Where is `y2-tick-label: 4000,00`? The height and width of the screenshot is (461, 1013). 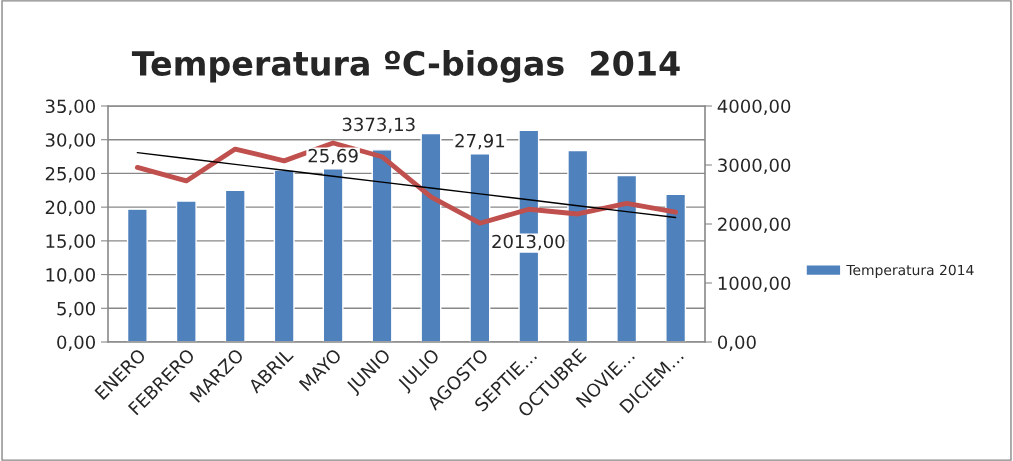 y2-tick-label: 4000,00 is located at coordinates (754, 107).